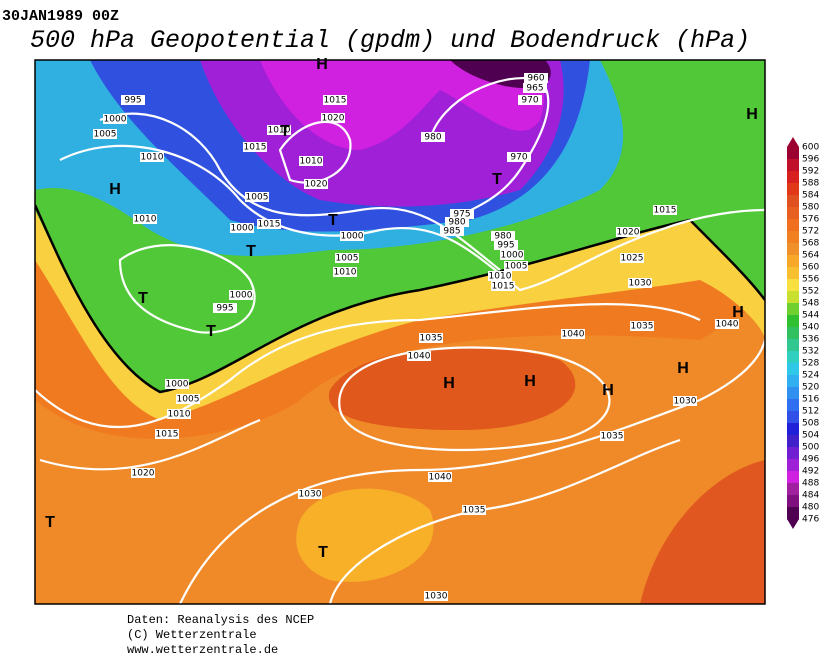 The width and height of the screenshot is (823, 656). What do you see at coordinates (810, 412) in the screenshot?
I see `colorbar-label: 512` at bounding box center [810, 412].